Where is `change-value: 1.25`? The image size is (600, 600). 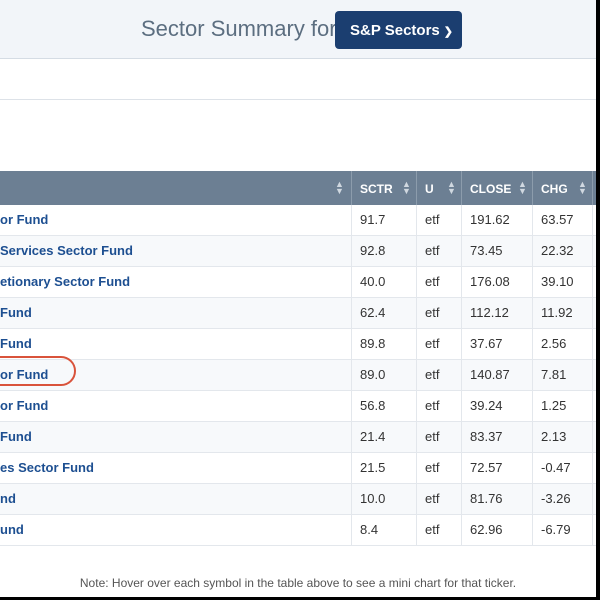 change-value: 1.25 is located at coordinates (562, 406).